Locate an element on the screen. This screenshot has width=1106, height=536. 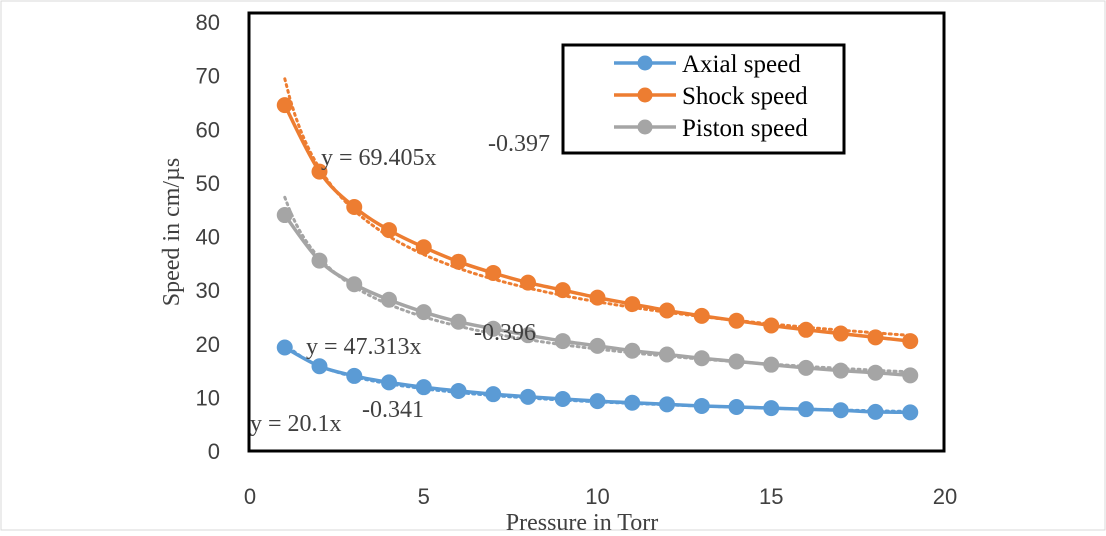
y-axis-ticks: 0 10 20 30 40 50 60 70 80 is located at coordinates (208, 237).